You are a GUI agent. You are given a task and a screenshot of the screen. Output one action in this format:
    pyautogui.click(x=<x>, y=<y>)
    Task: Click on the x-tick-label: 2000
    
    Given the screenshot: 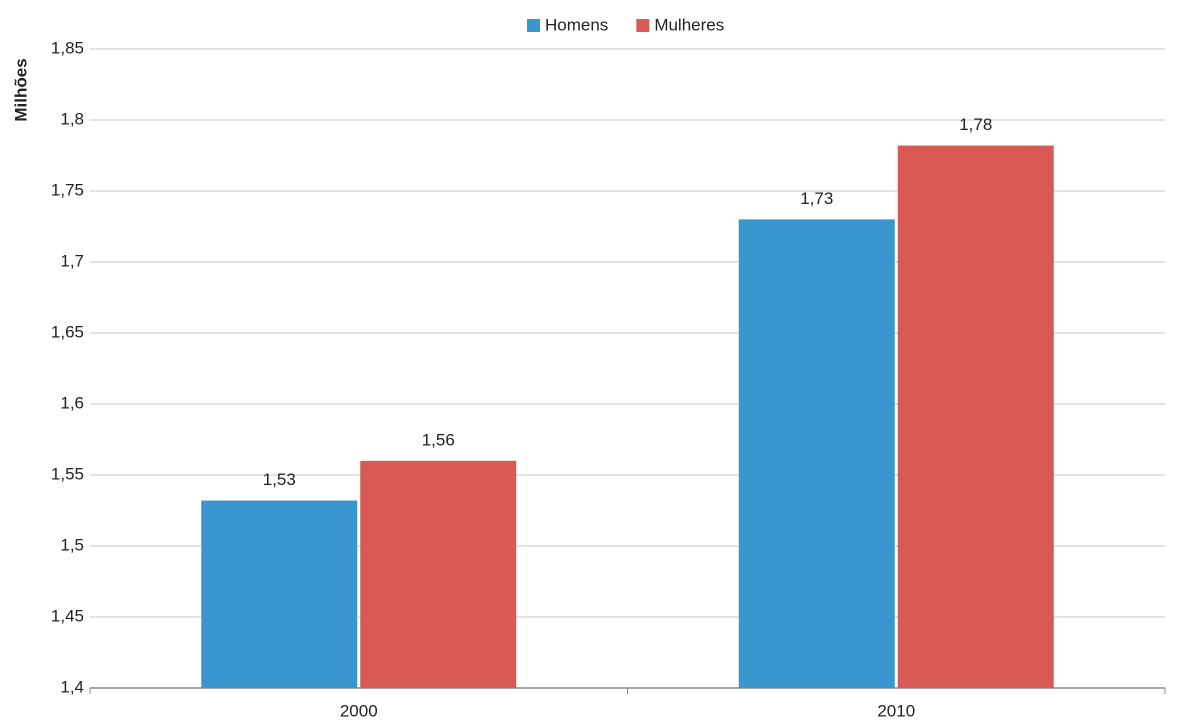 What is the action you would take?
    pyautogui.click(x=359, y=710)
    